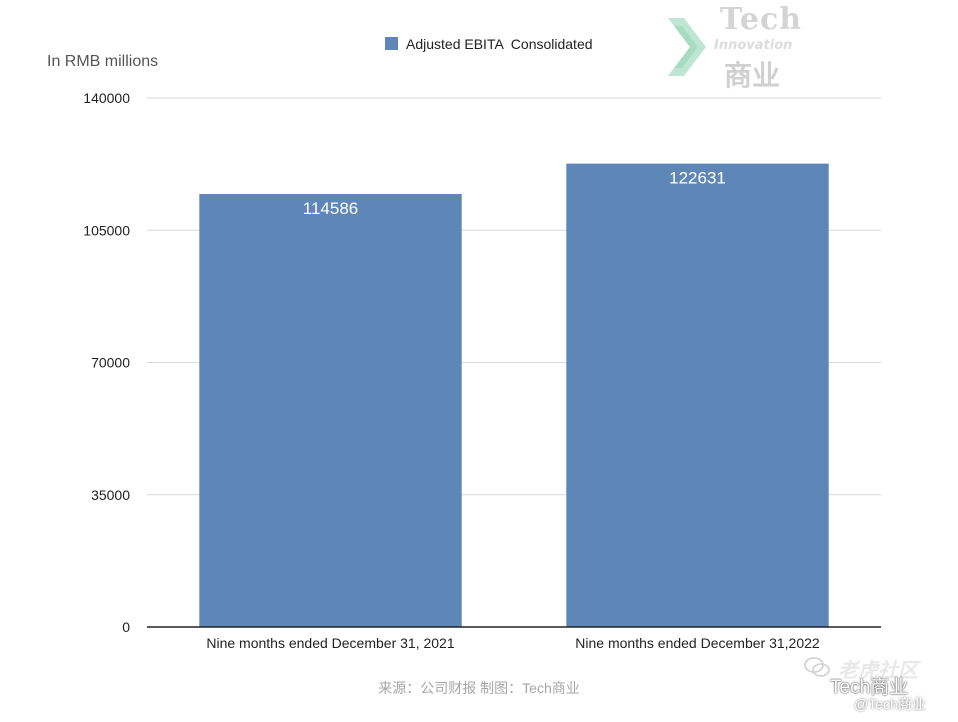 Image resolution: width=958 pixels, height=722 pixels. I want to click on data-label: 122631, so click(697, 178).